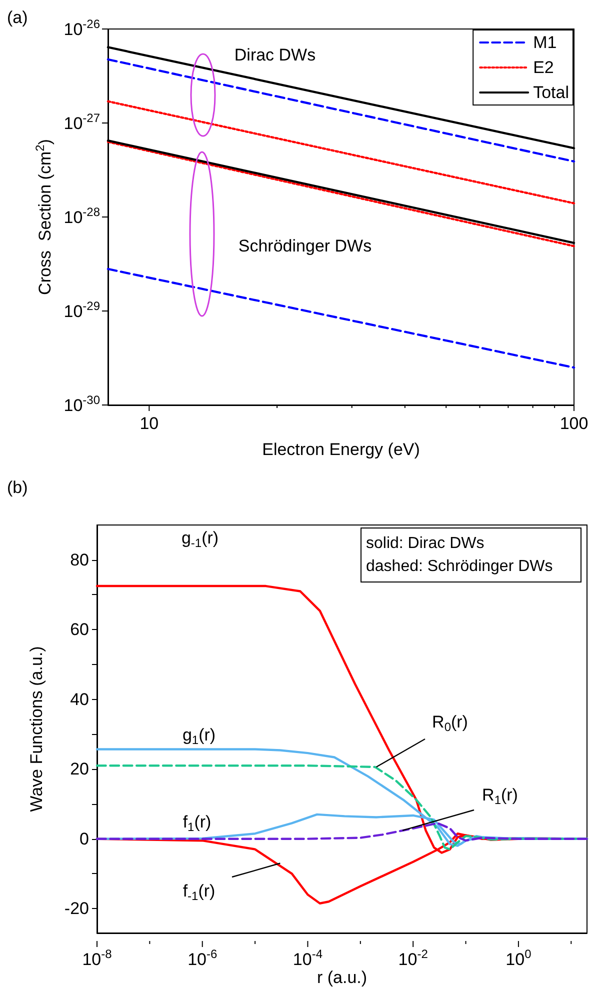 The image size is (594, 991). I want to click on y-axis-title: Cross Section (cm2), so click(43, 217).